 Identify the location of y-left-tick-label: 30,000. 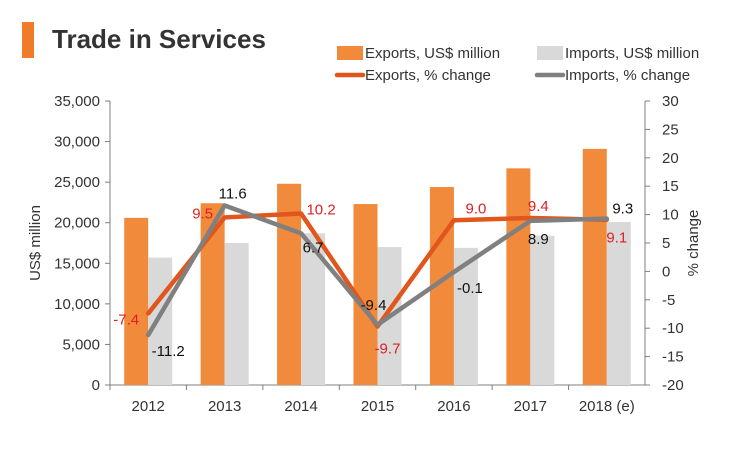
(77, 142).